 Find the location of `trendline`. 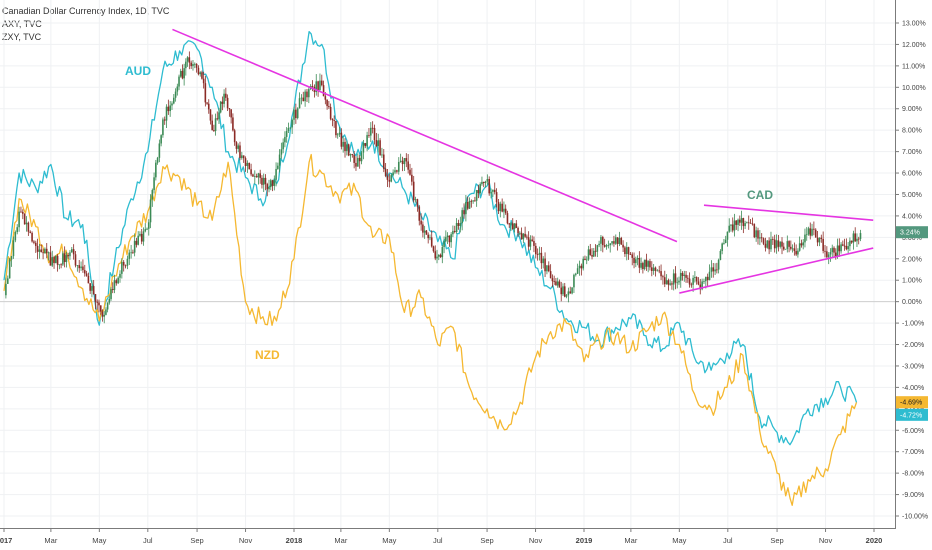

trendline is located at coordinates (788, 212).